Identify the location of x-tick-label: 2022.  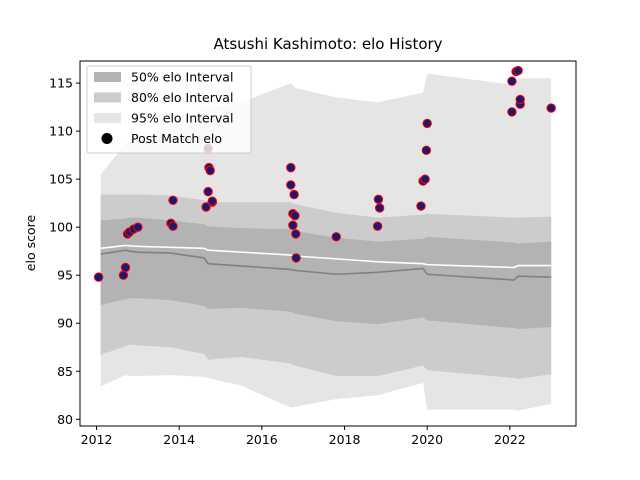
(510, 439).